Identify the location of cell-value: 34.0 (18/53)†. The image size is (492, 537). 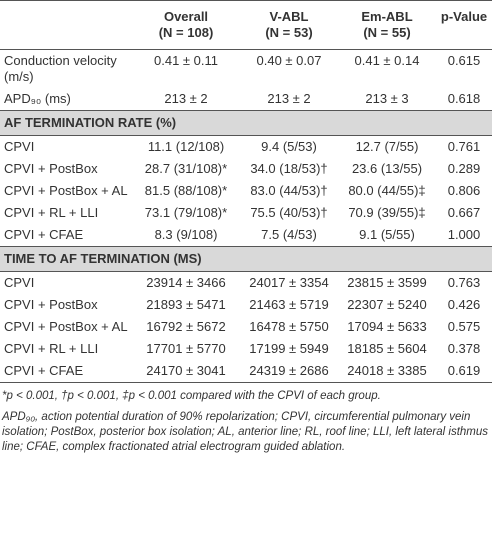
(289, 168).